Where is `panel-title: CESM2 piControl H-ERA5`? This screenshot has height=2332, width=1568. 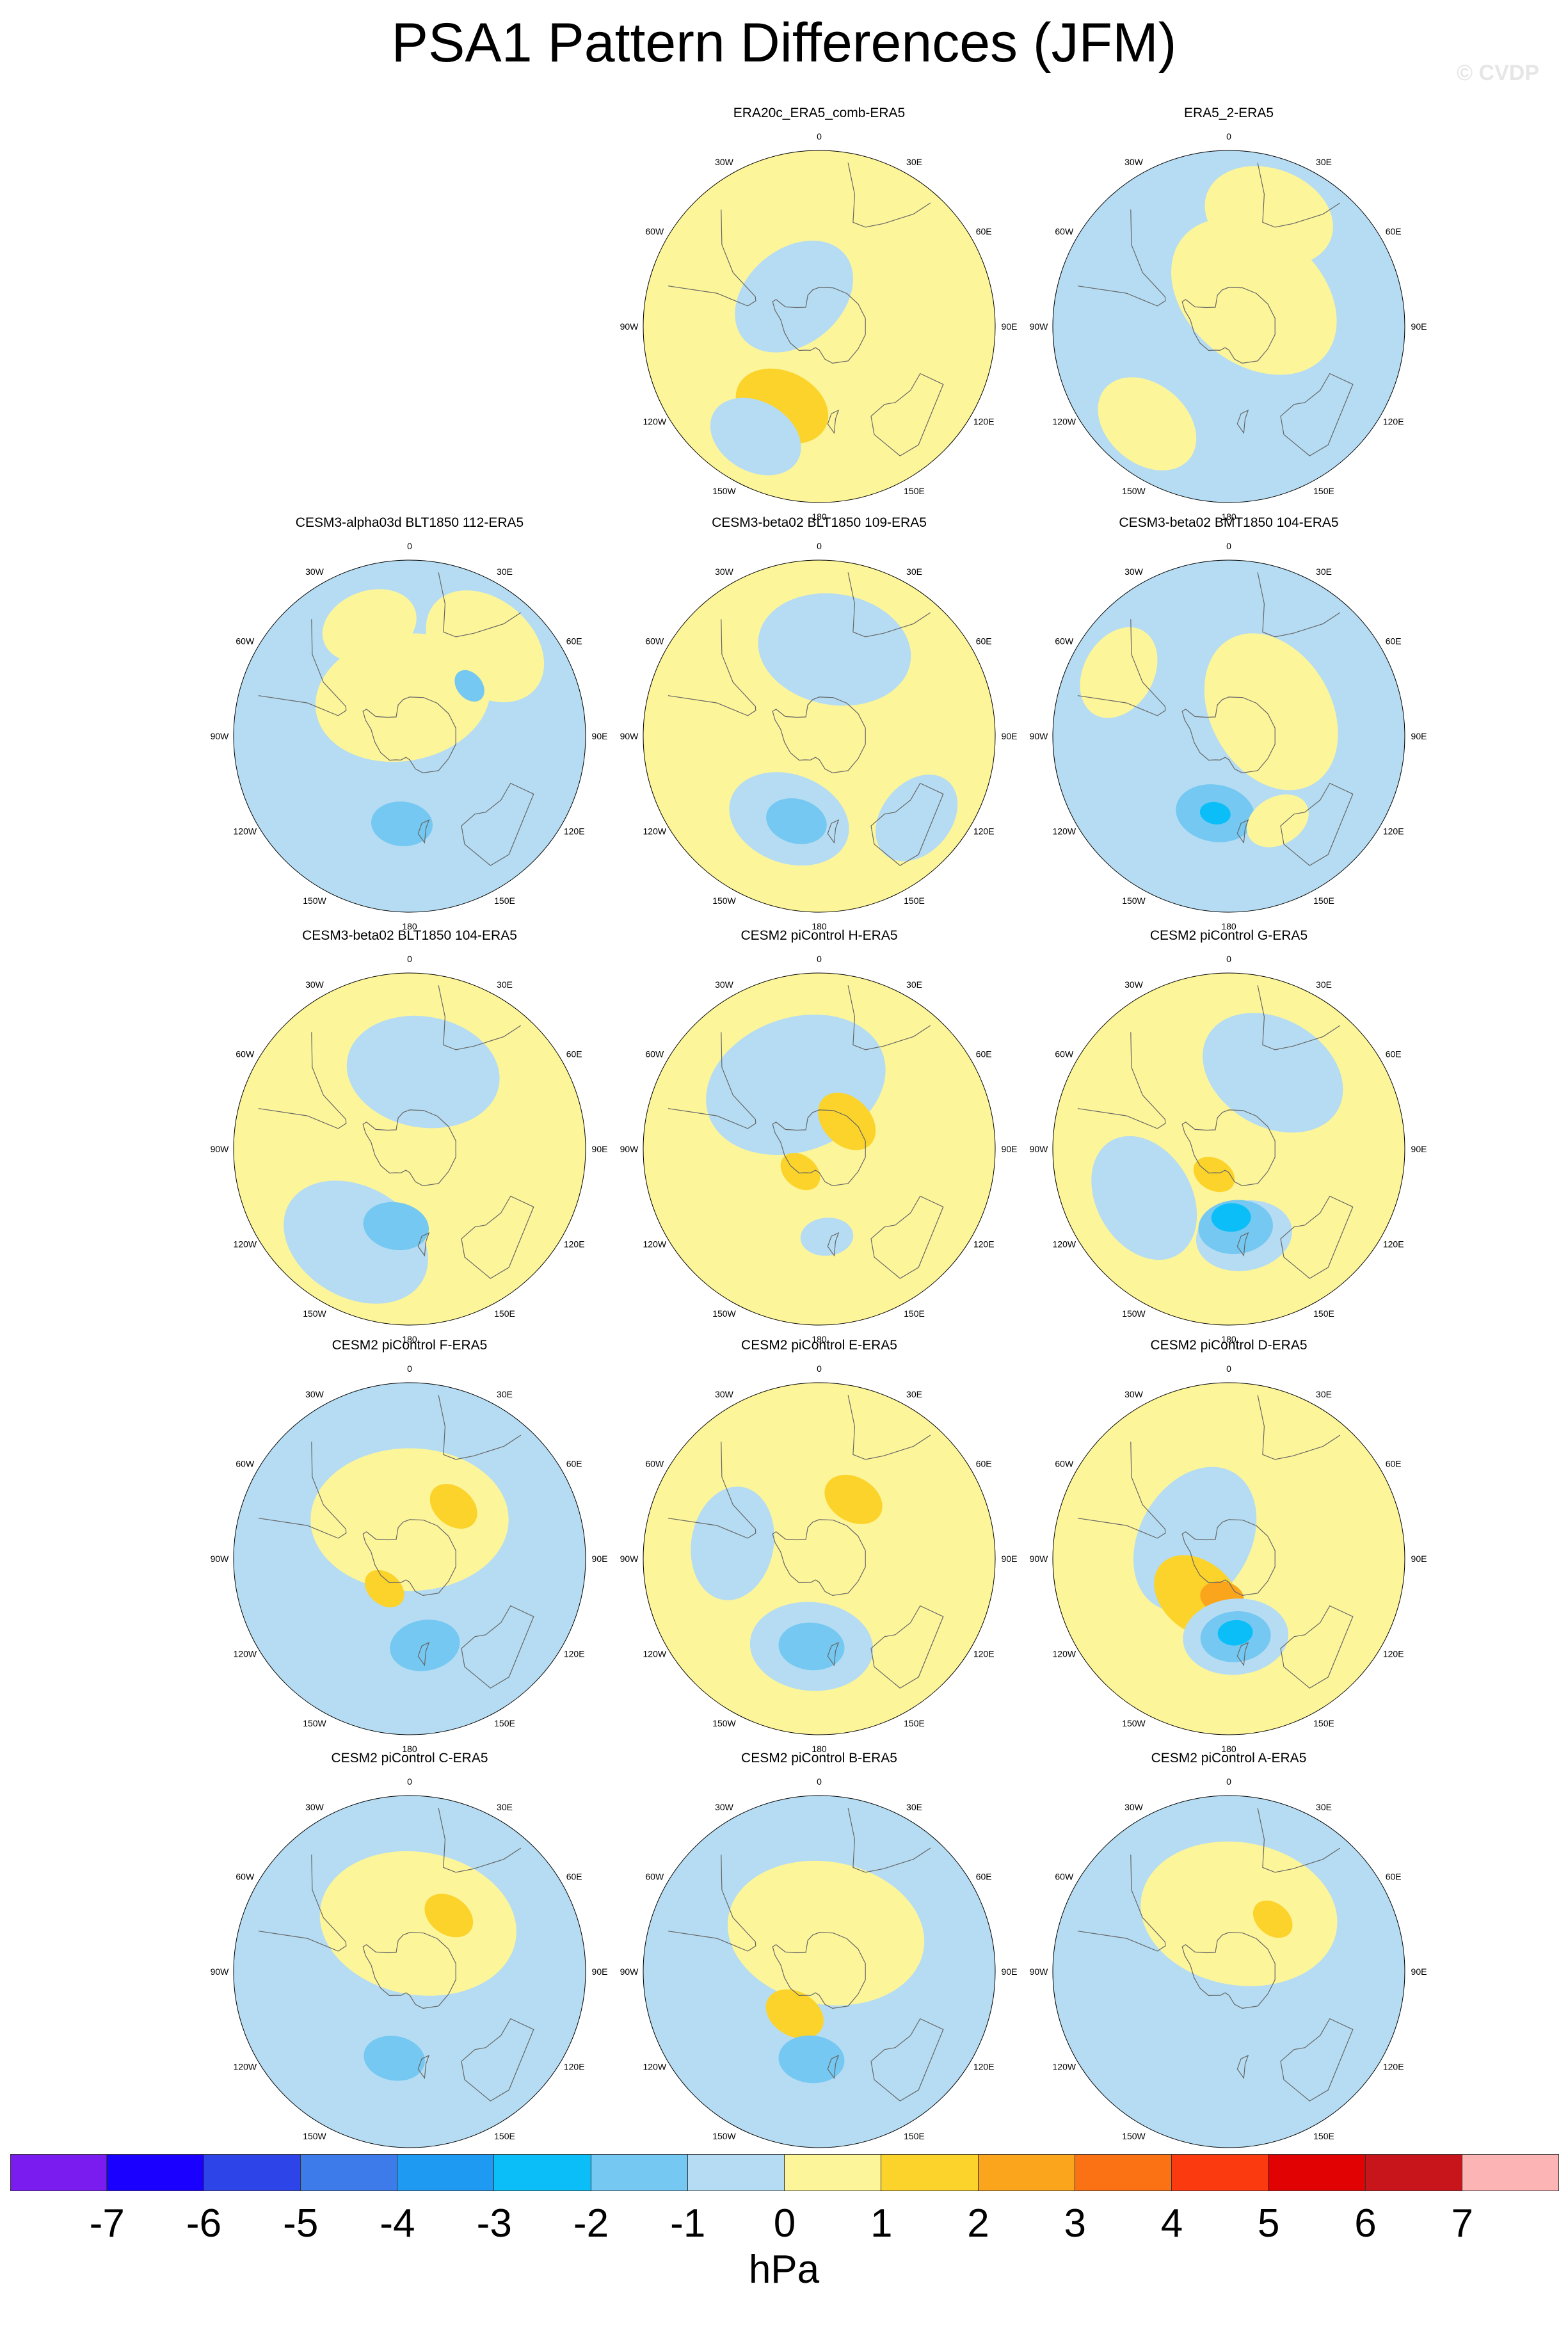 panel-title: CESM2 piControl H-ERA5 is located at coordinates (819, 935).